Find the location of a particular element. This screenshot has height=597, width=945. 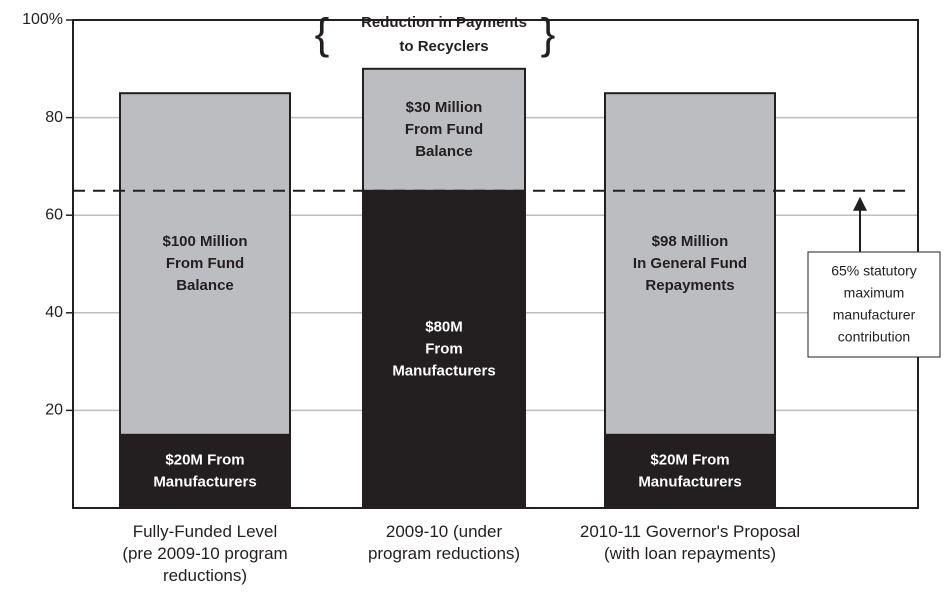

reference-label-line: 65% statutory is located at coordinates (874, 270).